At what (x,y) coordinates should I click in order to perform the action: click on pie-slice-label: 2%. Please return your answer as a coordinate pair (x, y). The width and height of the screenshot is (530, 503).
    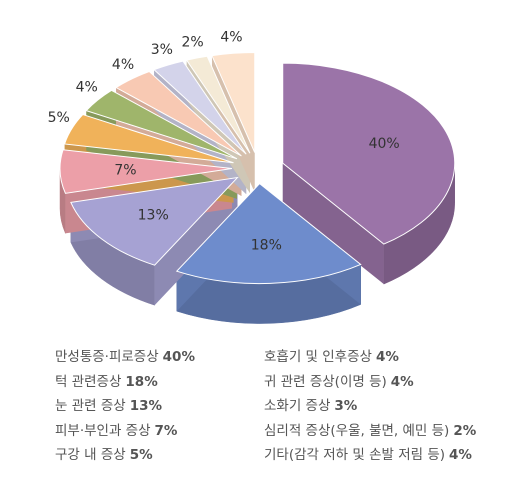
    Looking at the image, I should click on (192, 42).